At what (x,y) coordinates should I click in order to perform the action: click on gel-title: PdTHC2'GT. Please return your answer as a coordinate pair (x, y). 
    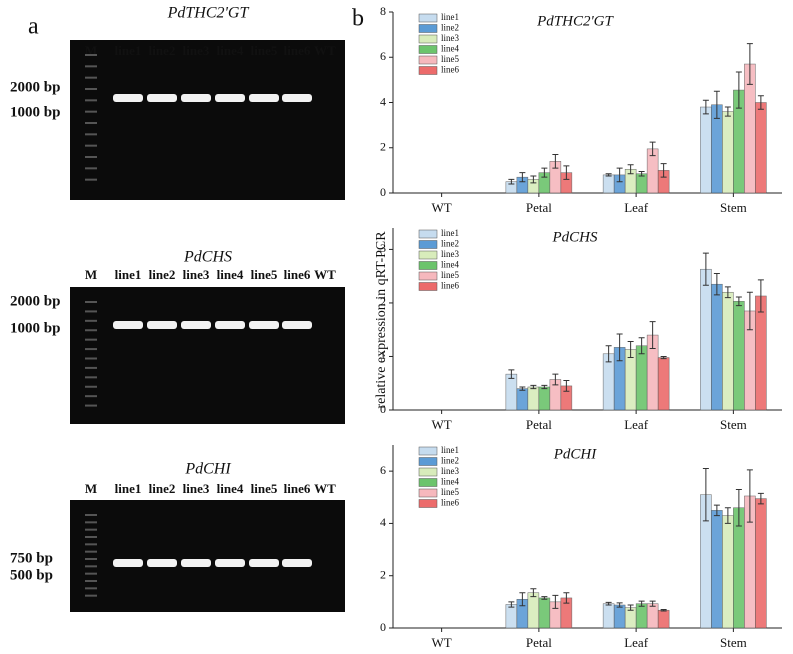
    Looking at the image, I should click on (208, 13).